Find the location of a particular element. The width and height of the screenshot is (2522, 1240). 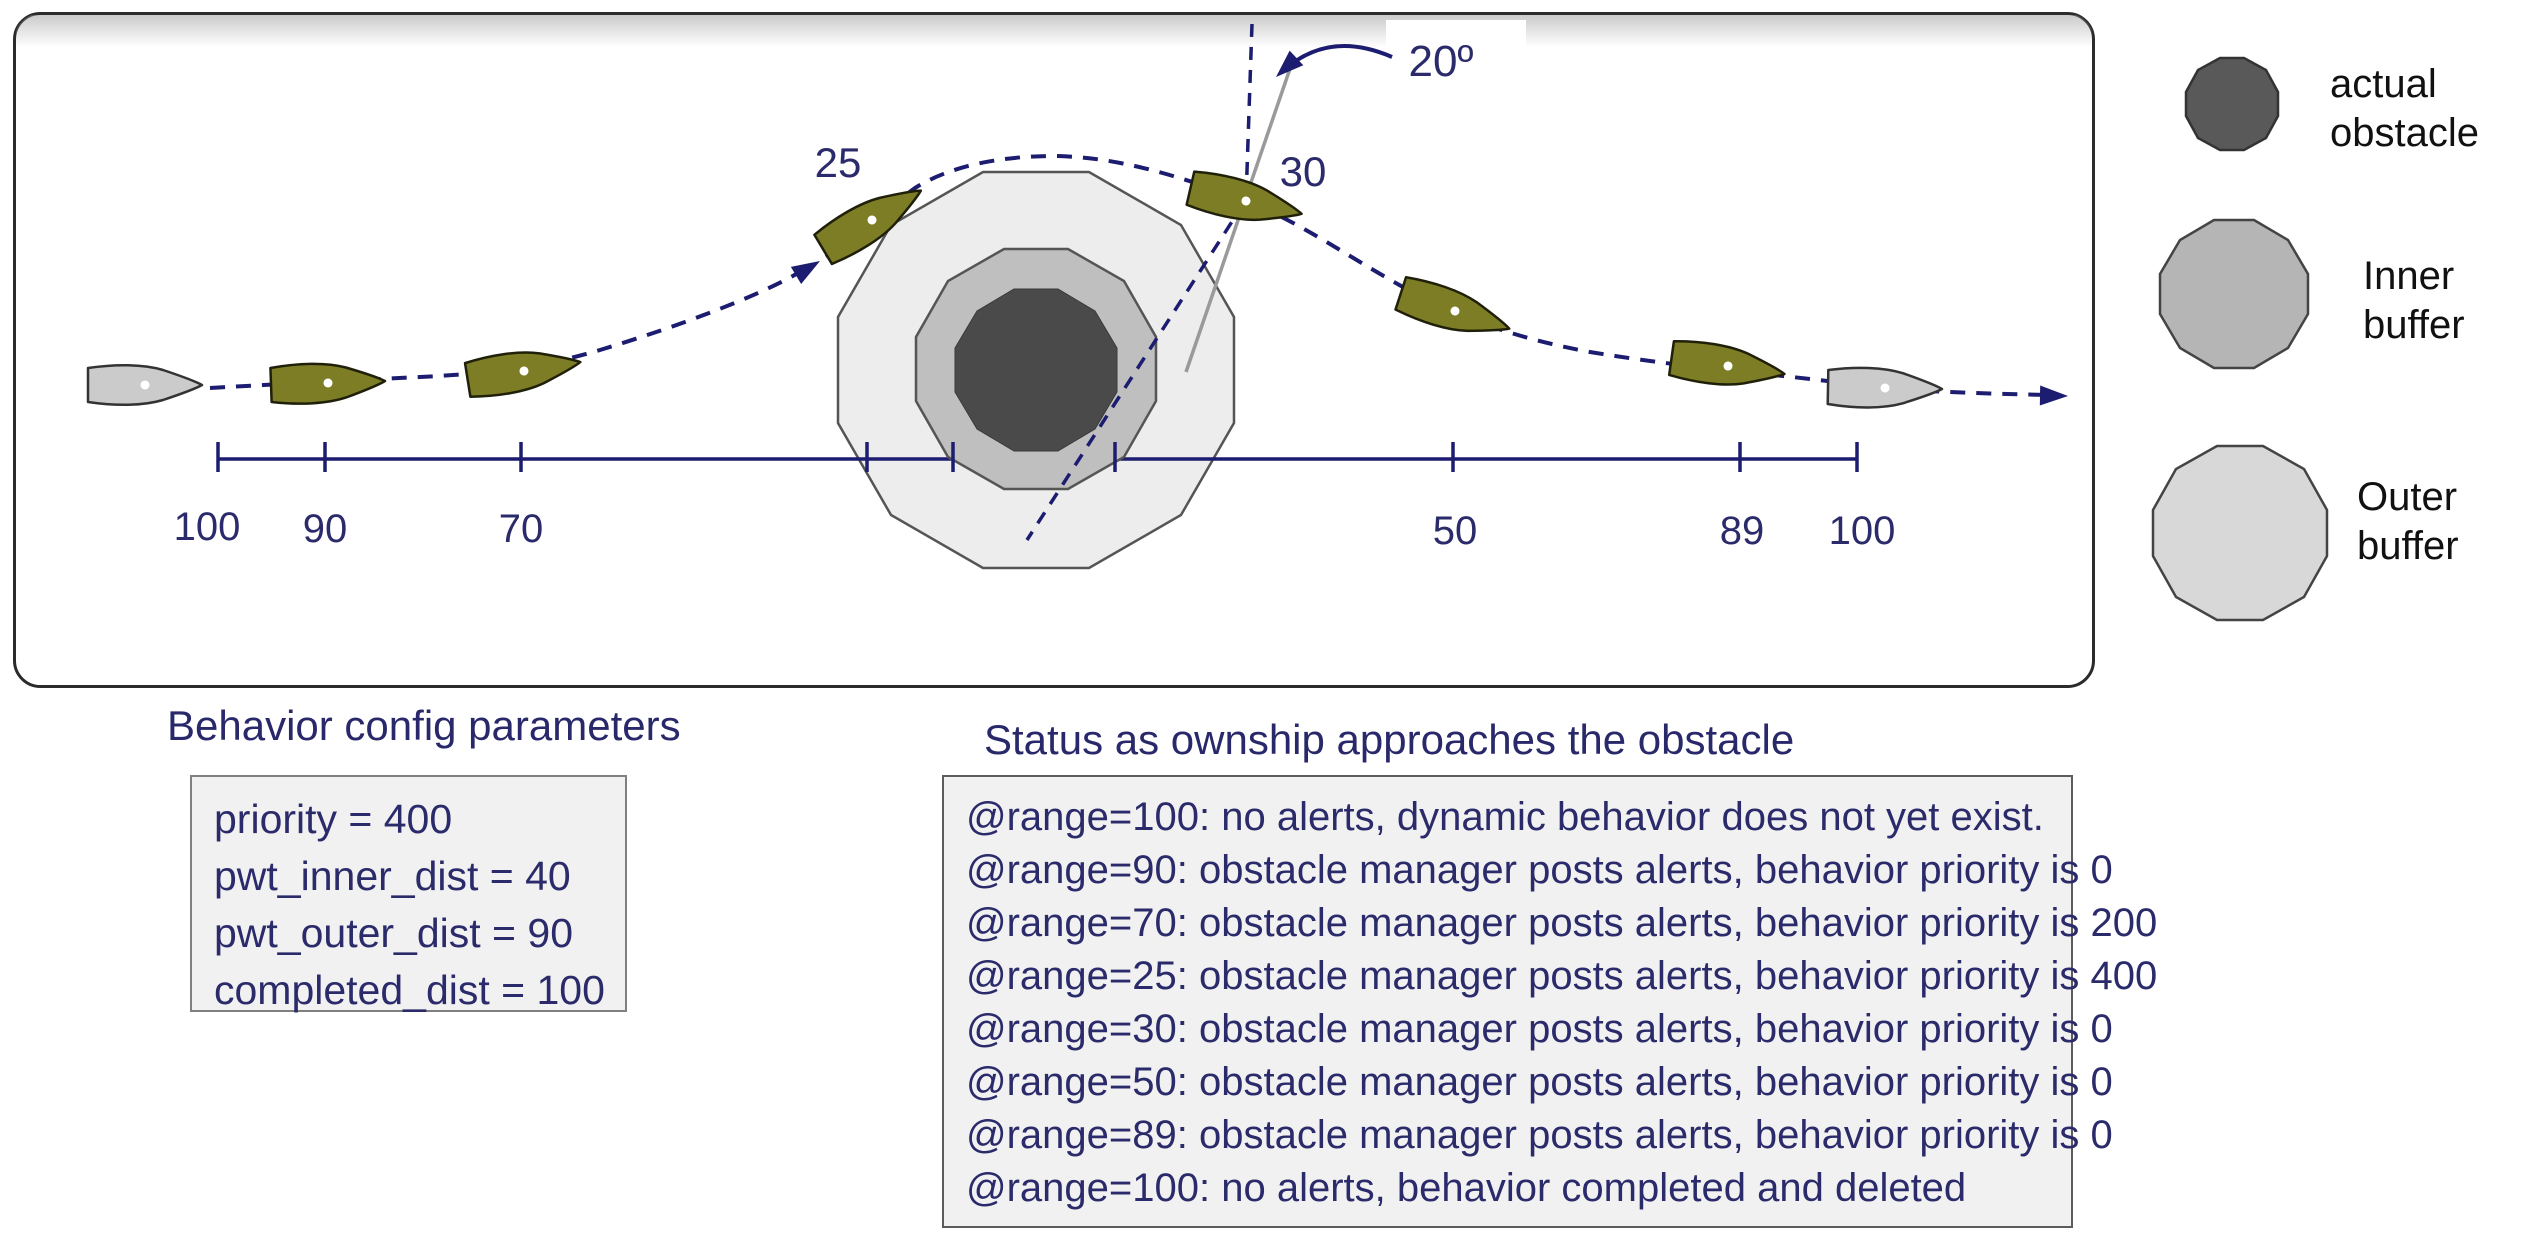

range-label-25: 25 is located at coordinates (838, 162).